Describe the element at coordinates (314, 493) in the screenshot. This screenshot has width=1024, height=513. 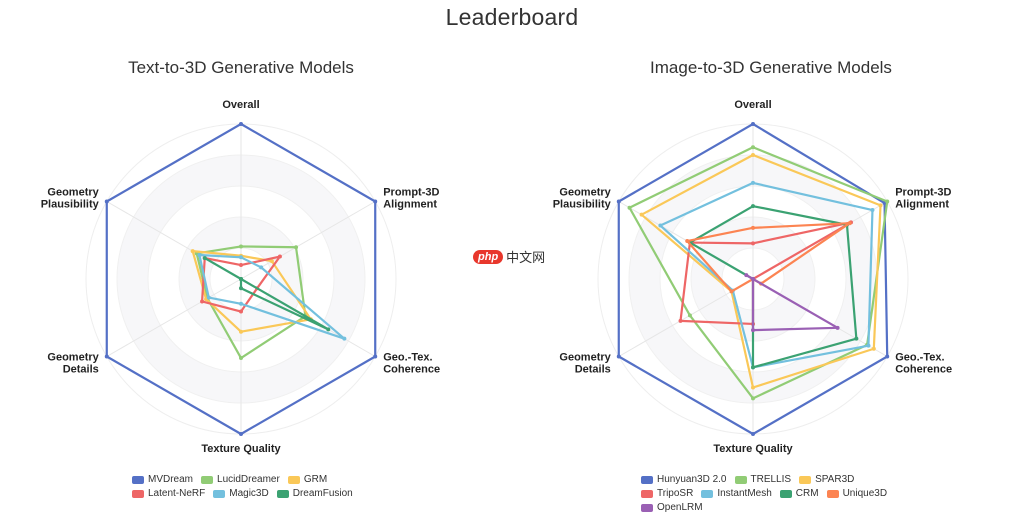
I see `legend-item: DreamFusion` at that location.